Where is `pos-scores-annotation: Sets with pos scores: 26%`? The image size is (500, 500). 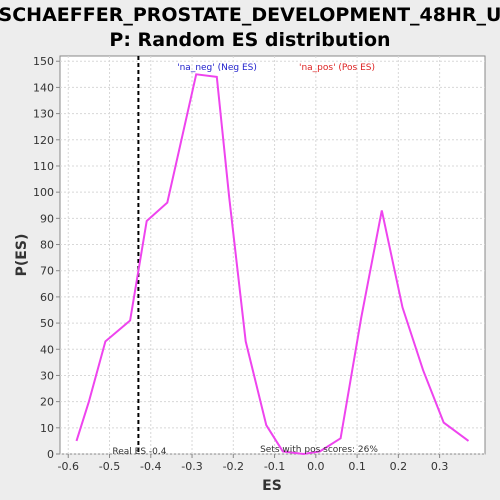
pos-scores-annotation: Sets with pos scores: 26% is located at coordinates (319, 450).